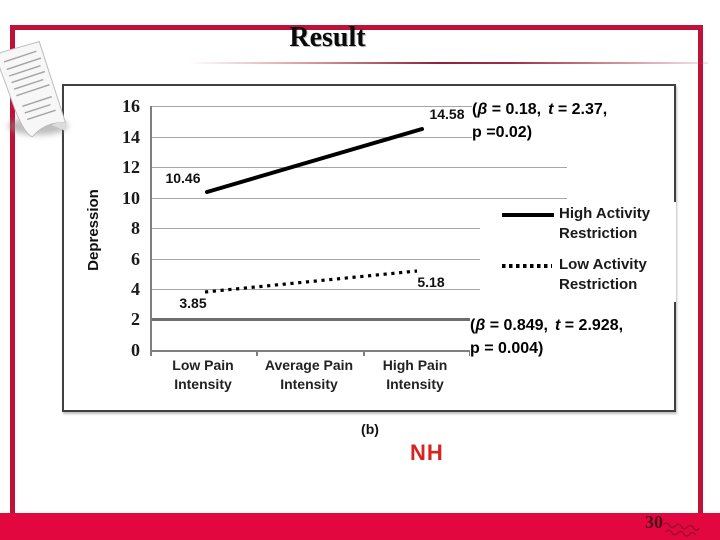  Describe the element at coordinates (135, 319) in the screenshot. I see `y-tick-label: 2` at that location.